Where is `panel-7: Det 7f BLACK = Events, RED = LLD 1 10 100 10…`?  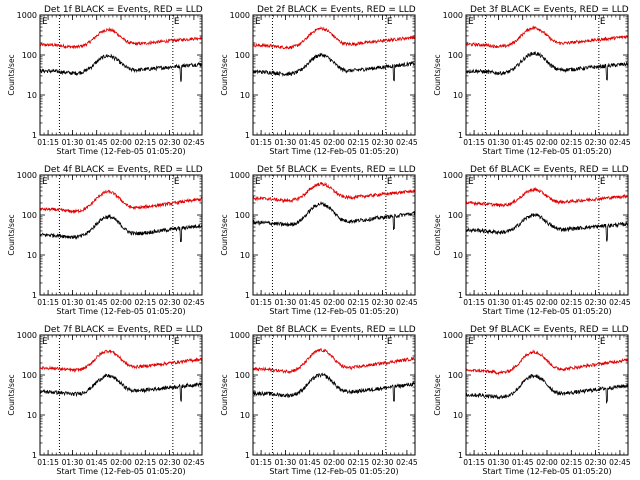
panel-7: Det 7f BLACK = Events, RED = LLD 1 10 100 10… is located at coordinates (106, 400).